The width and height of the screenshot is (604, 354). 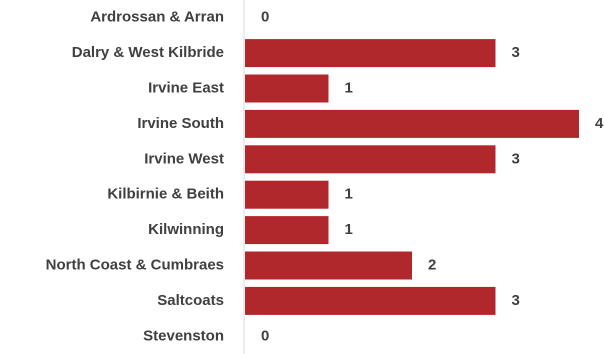 I want to click on category-label: Dalry & West Kilbride, so click(x=148, y=52).